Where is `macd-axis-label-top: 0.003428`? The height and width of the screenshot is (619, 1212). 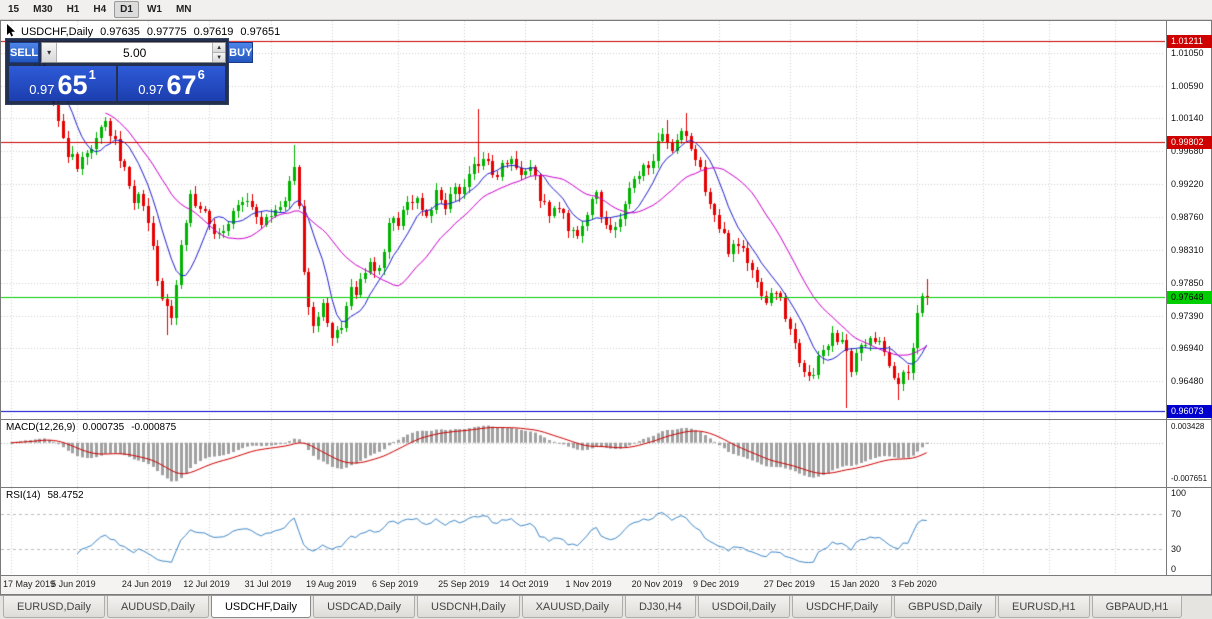 macd-axis-label-top: 0.003428 is located at coordinates (1188, 426).